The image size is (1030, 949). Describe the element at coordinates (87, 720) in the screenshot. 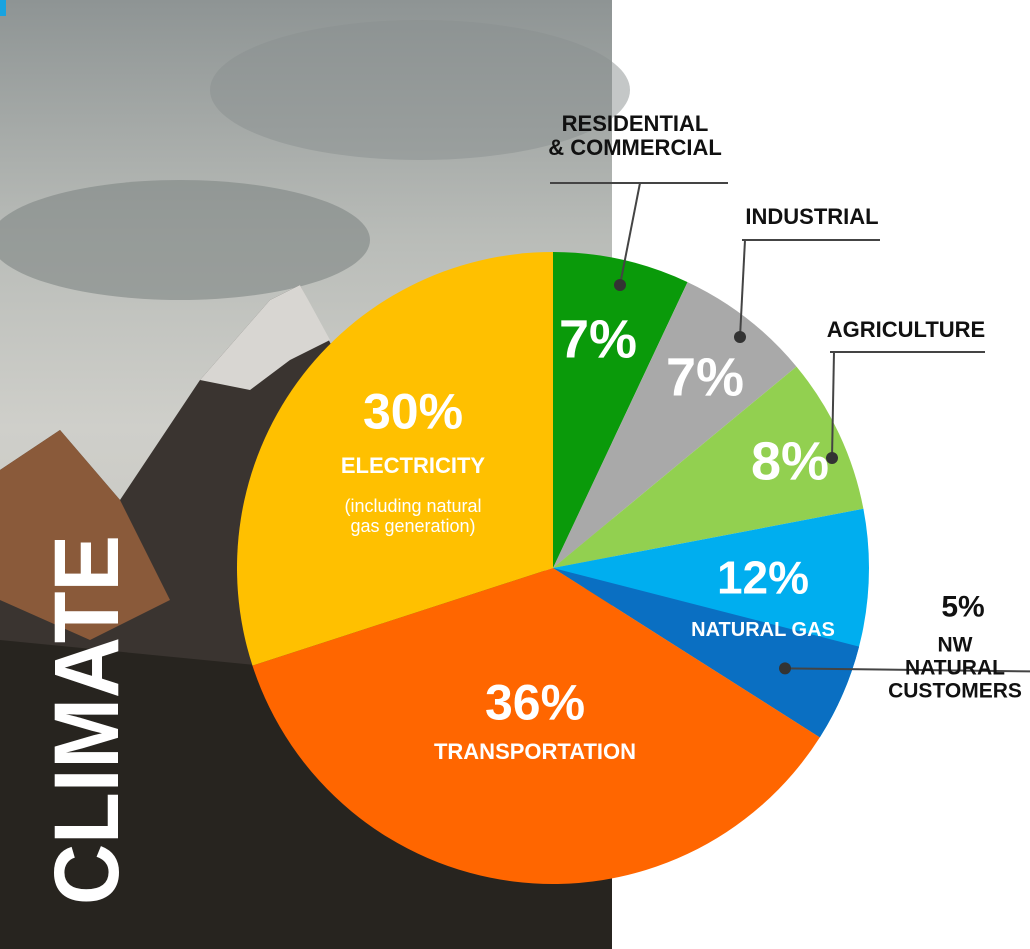

I see `chart-title: CLIMATE` at that location.